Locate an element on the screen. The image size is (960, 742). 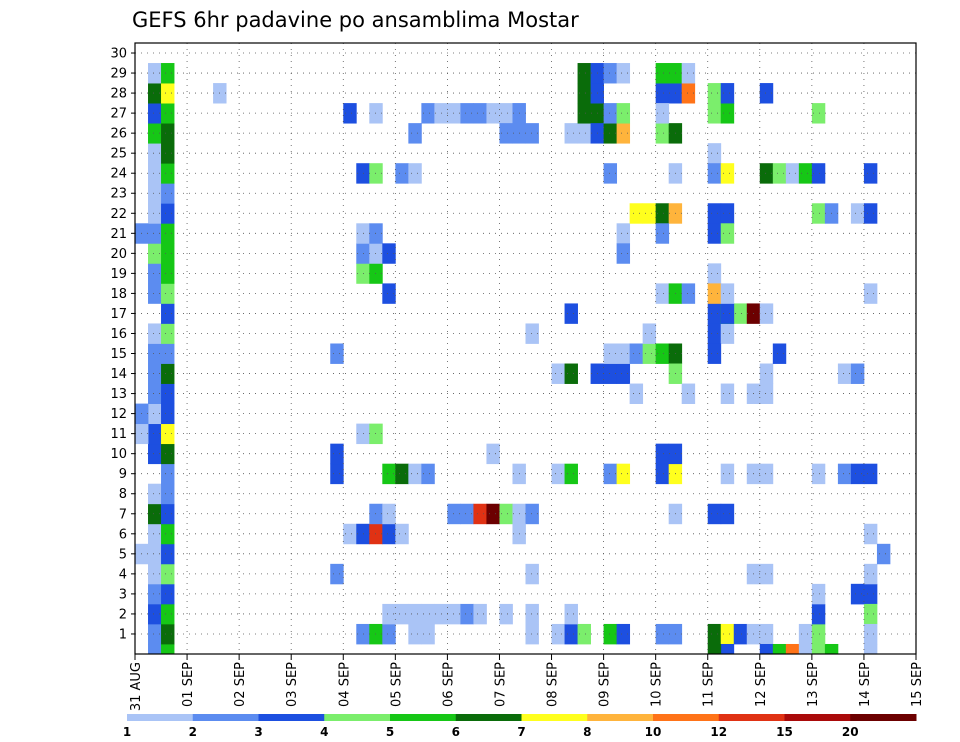
y-tick-label: 17 is located at coordinates (118, 314).